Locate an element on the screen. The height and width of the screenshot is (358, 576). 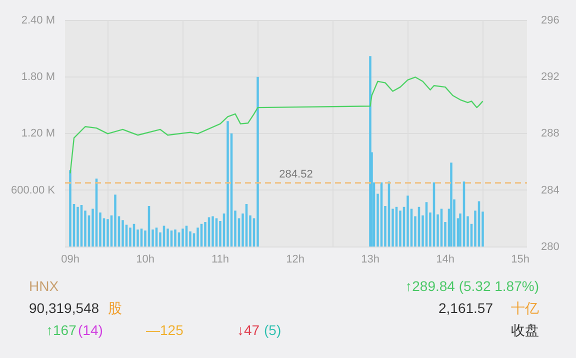
text: ↓47 is located at coordinates (248, 330).